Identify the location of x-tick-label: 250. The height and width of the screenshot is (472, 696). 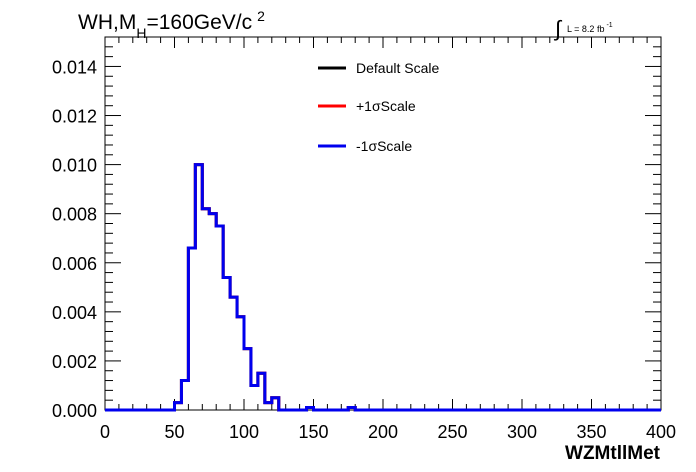
(452, 432).